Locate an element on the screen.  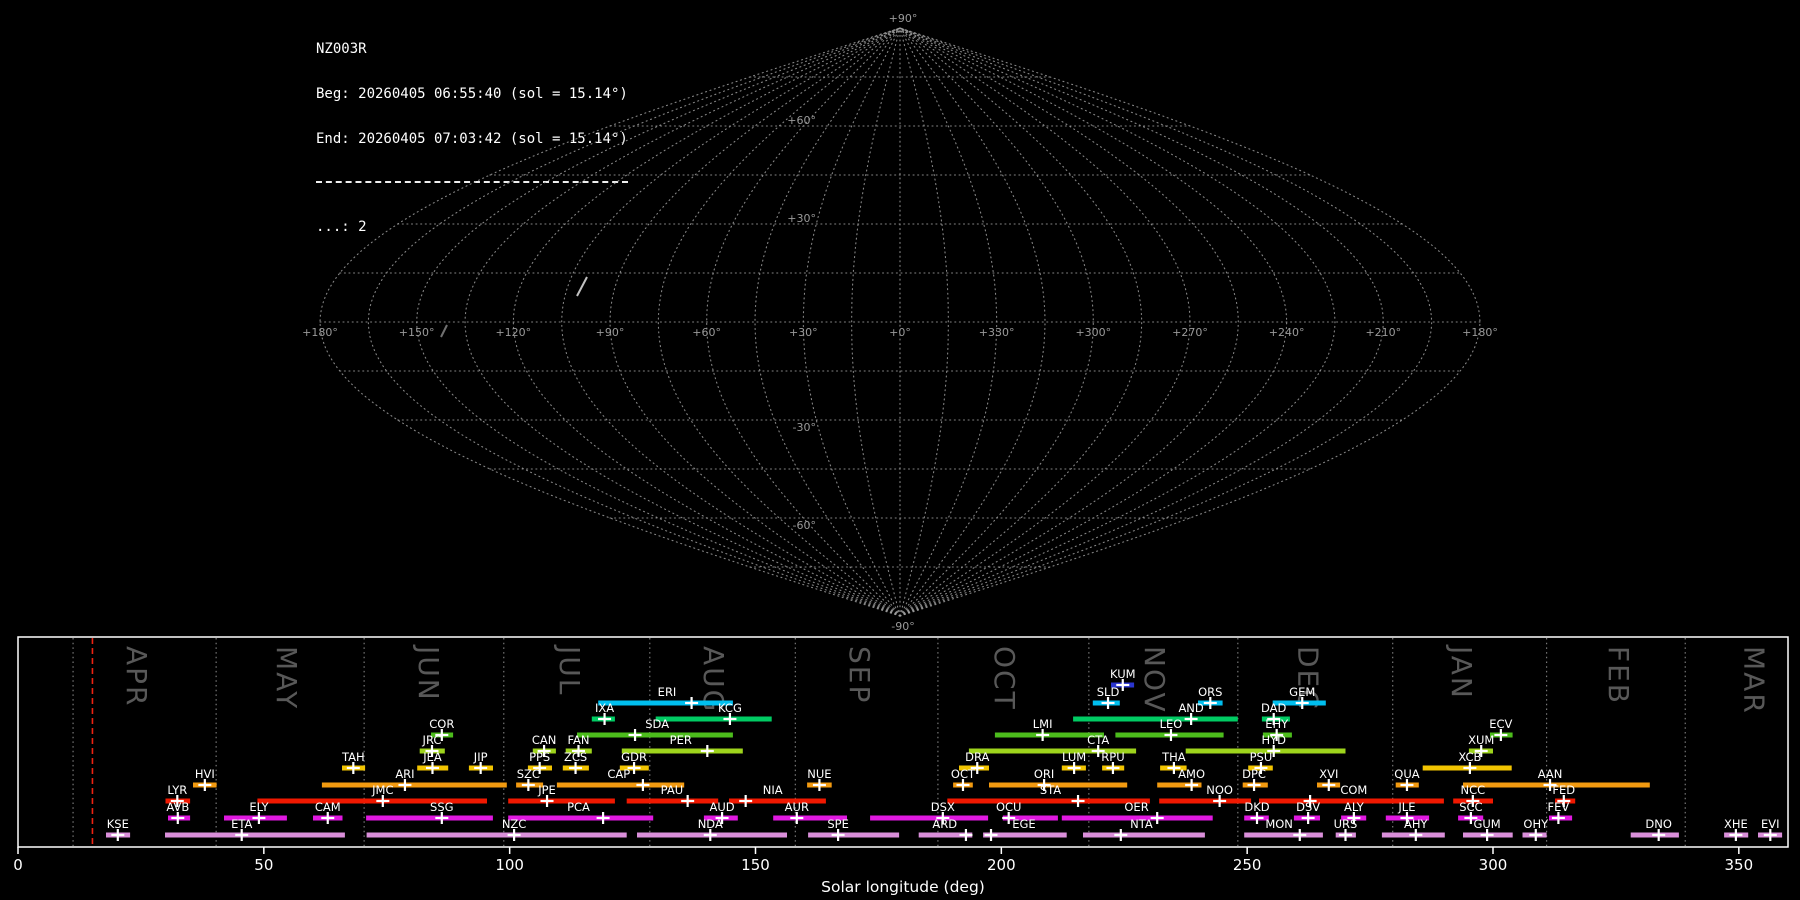
shower-OCU: OCU is located at coordinates (1027, 812).